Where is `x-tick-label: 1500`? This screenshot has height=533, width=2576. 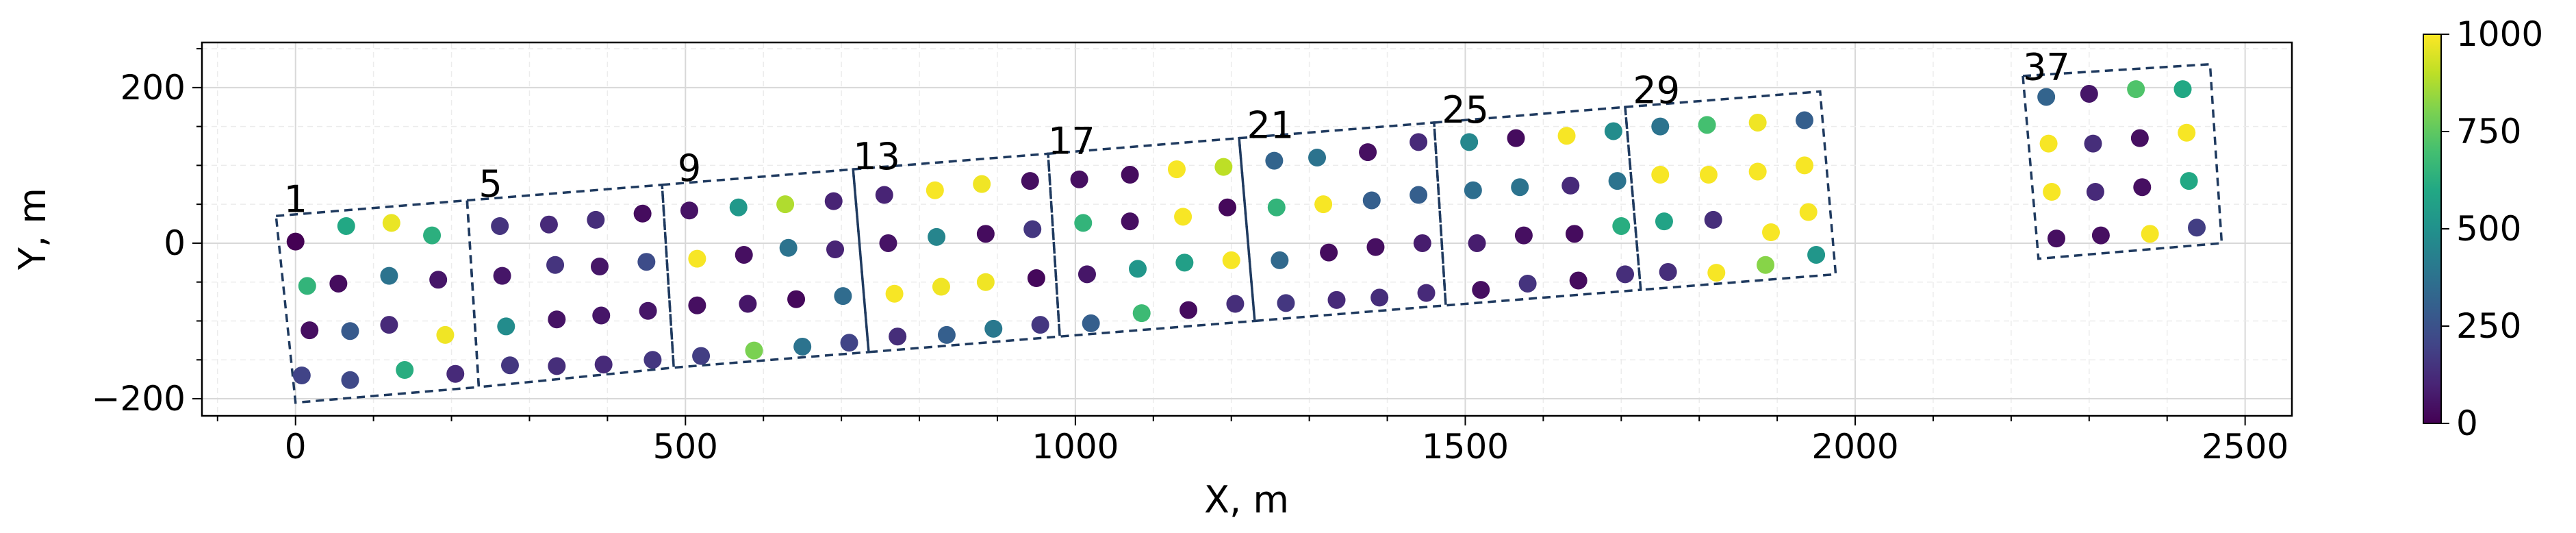
x-tick-label: 1500 is located at coordinates (1466, 447).